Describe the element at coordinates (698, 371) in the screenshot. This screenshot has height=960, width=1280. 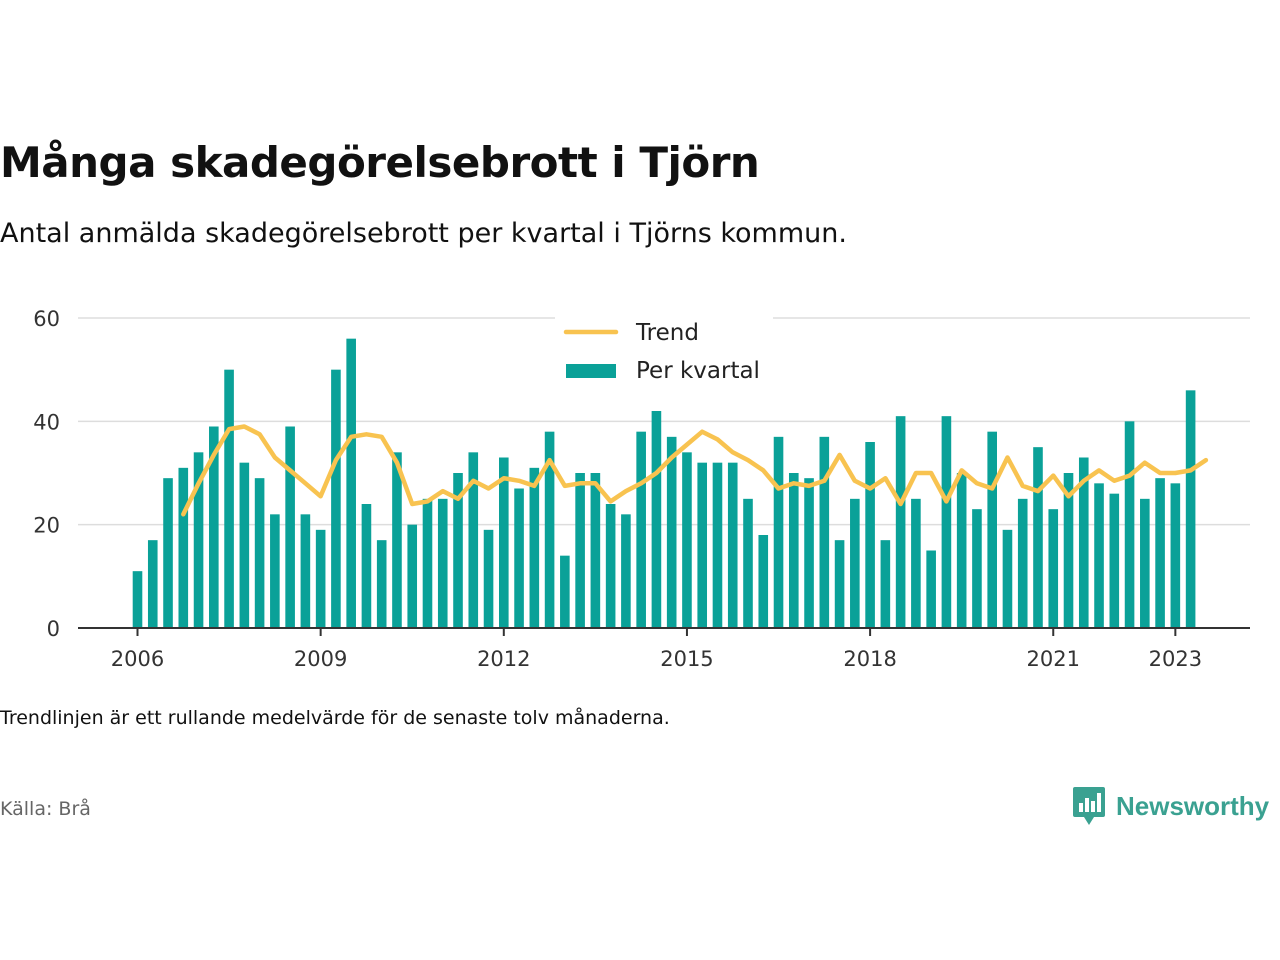
I see `legend-bar-label: Per kvartal` at that location.